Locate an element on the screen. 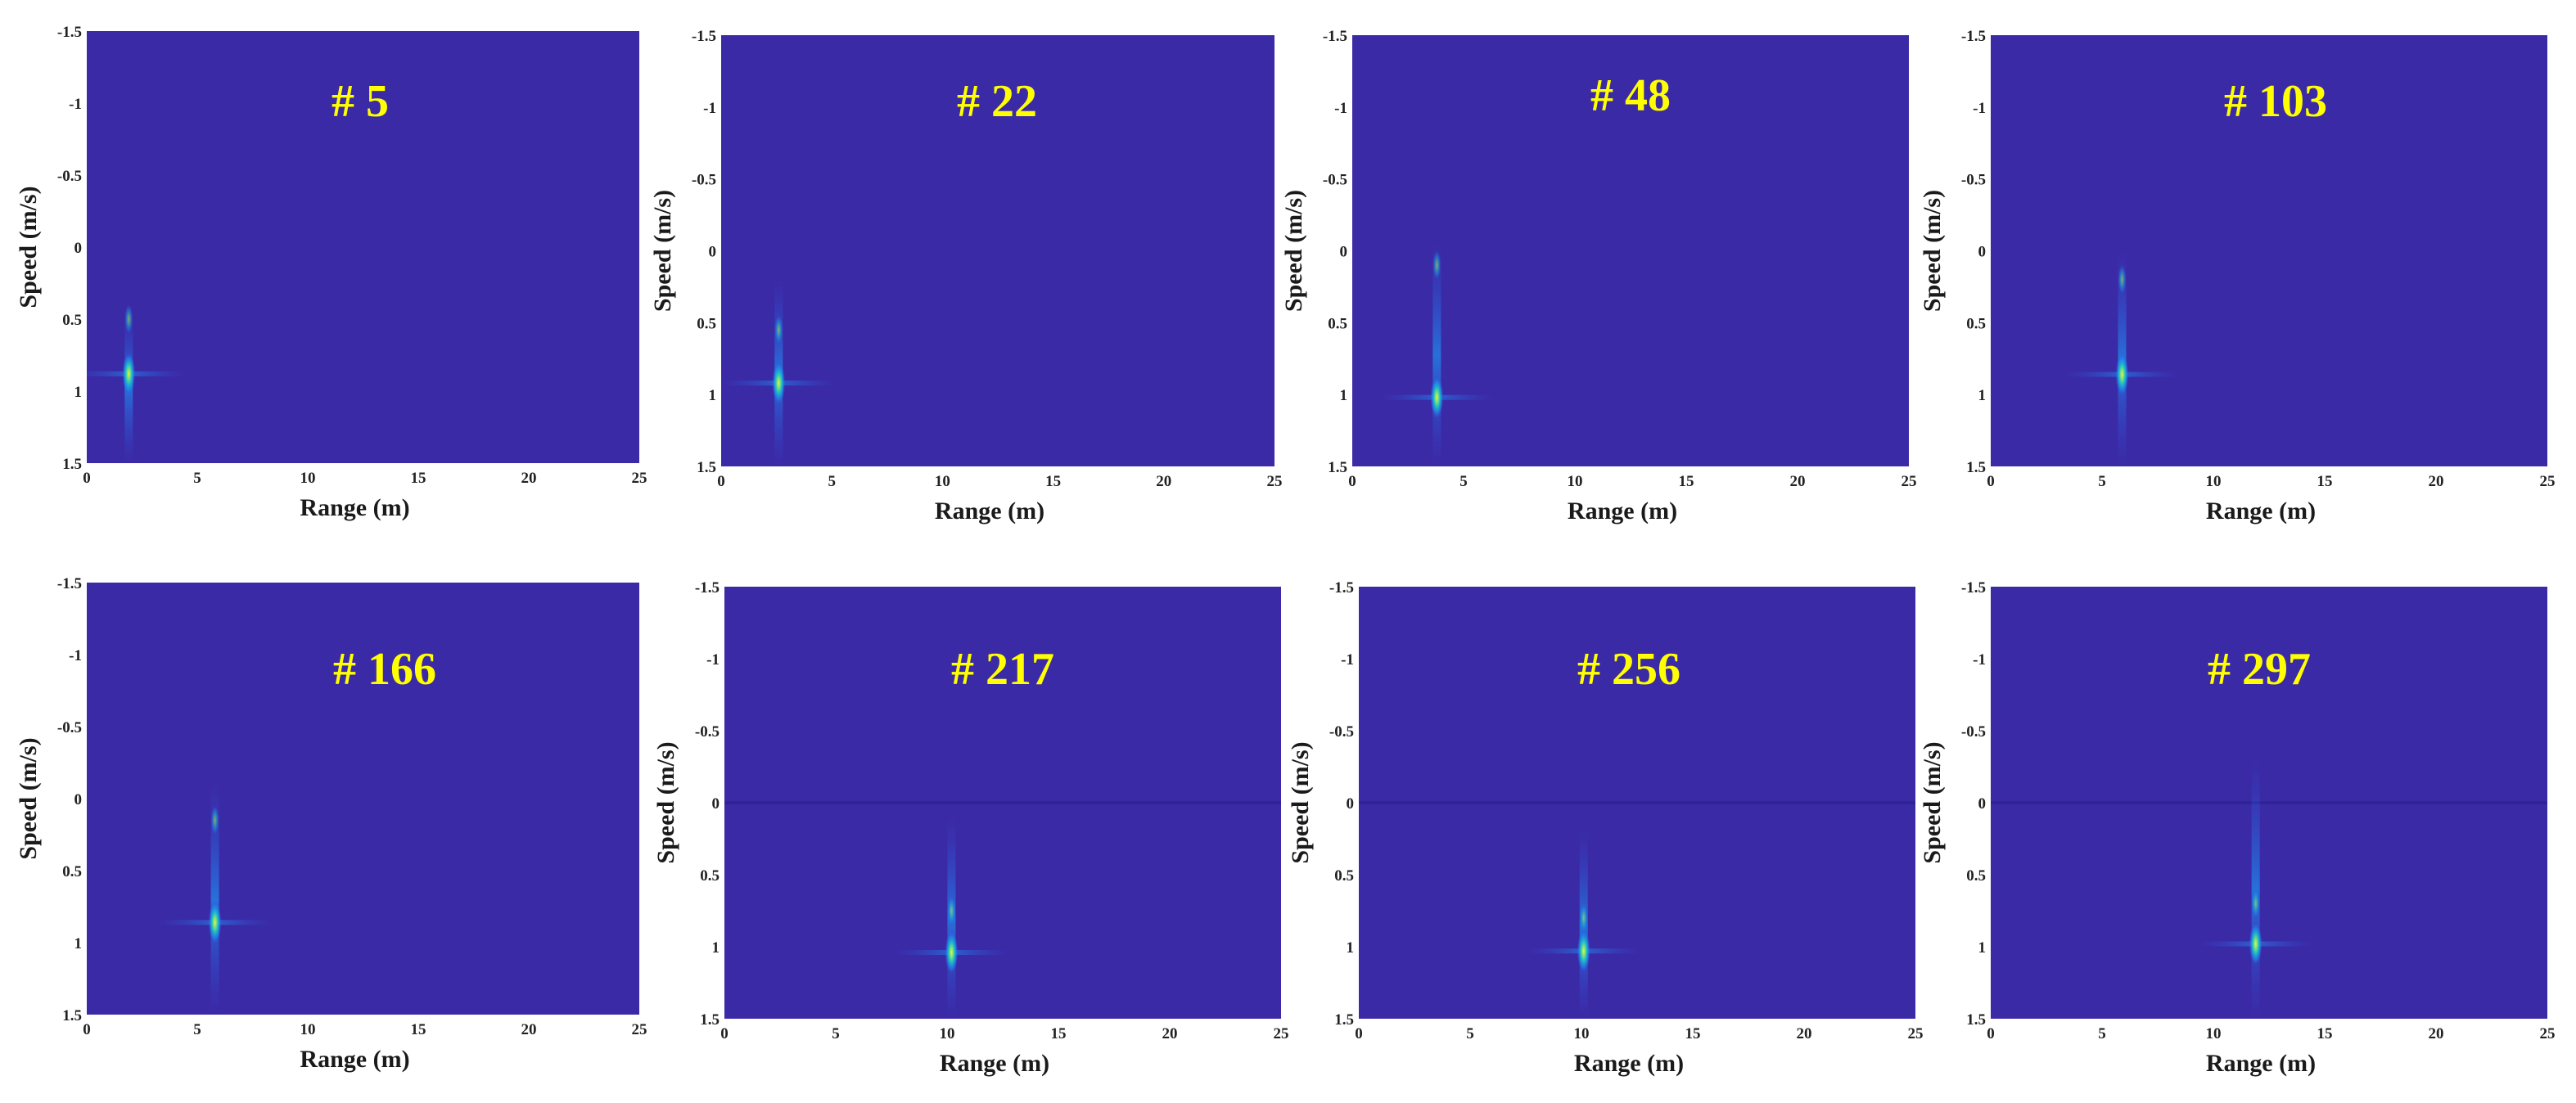  frame-number-label: # 217 is located at coordinates (1002, 669).